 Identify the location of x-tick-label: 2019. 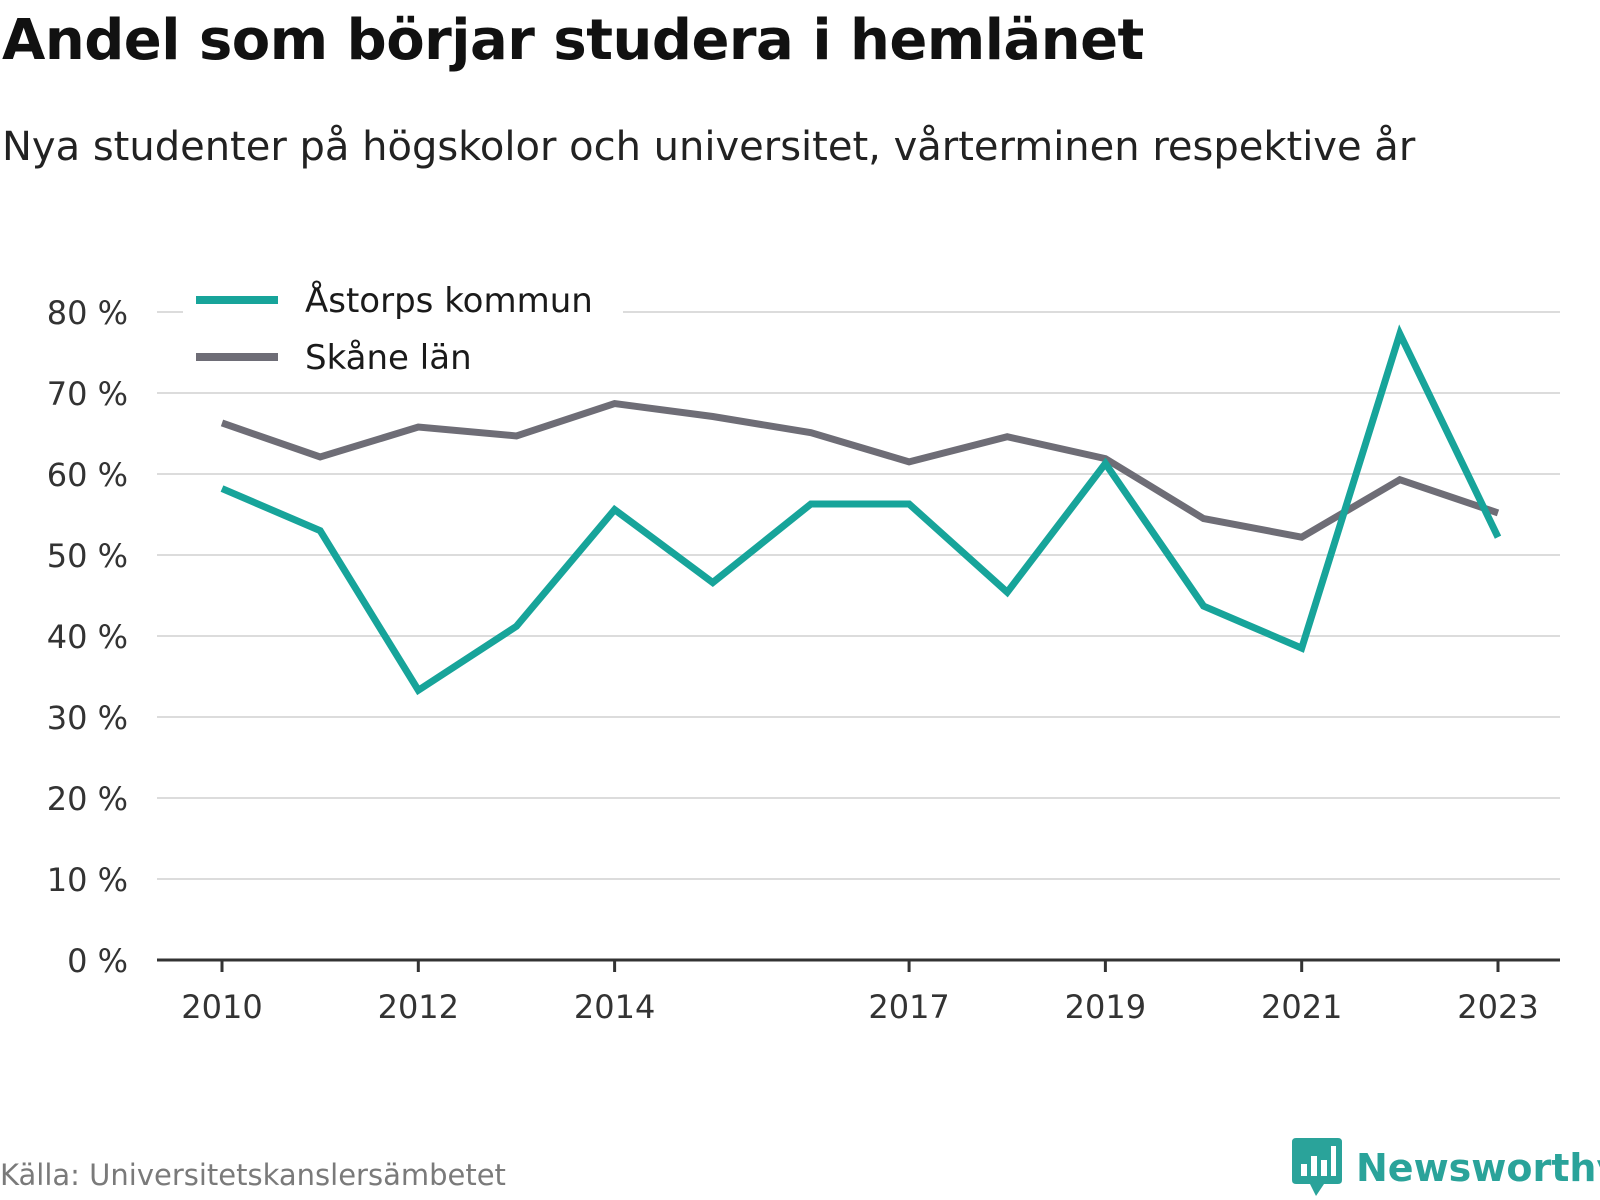
(1105, 1007).